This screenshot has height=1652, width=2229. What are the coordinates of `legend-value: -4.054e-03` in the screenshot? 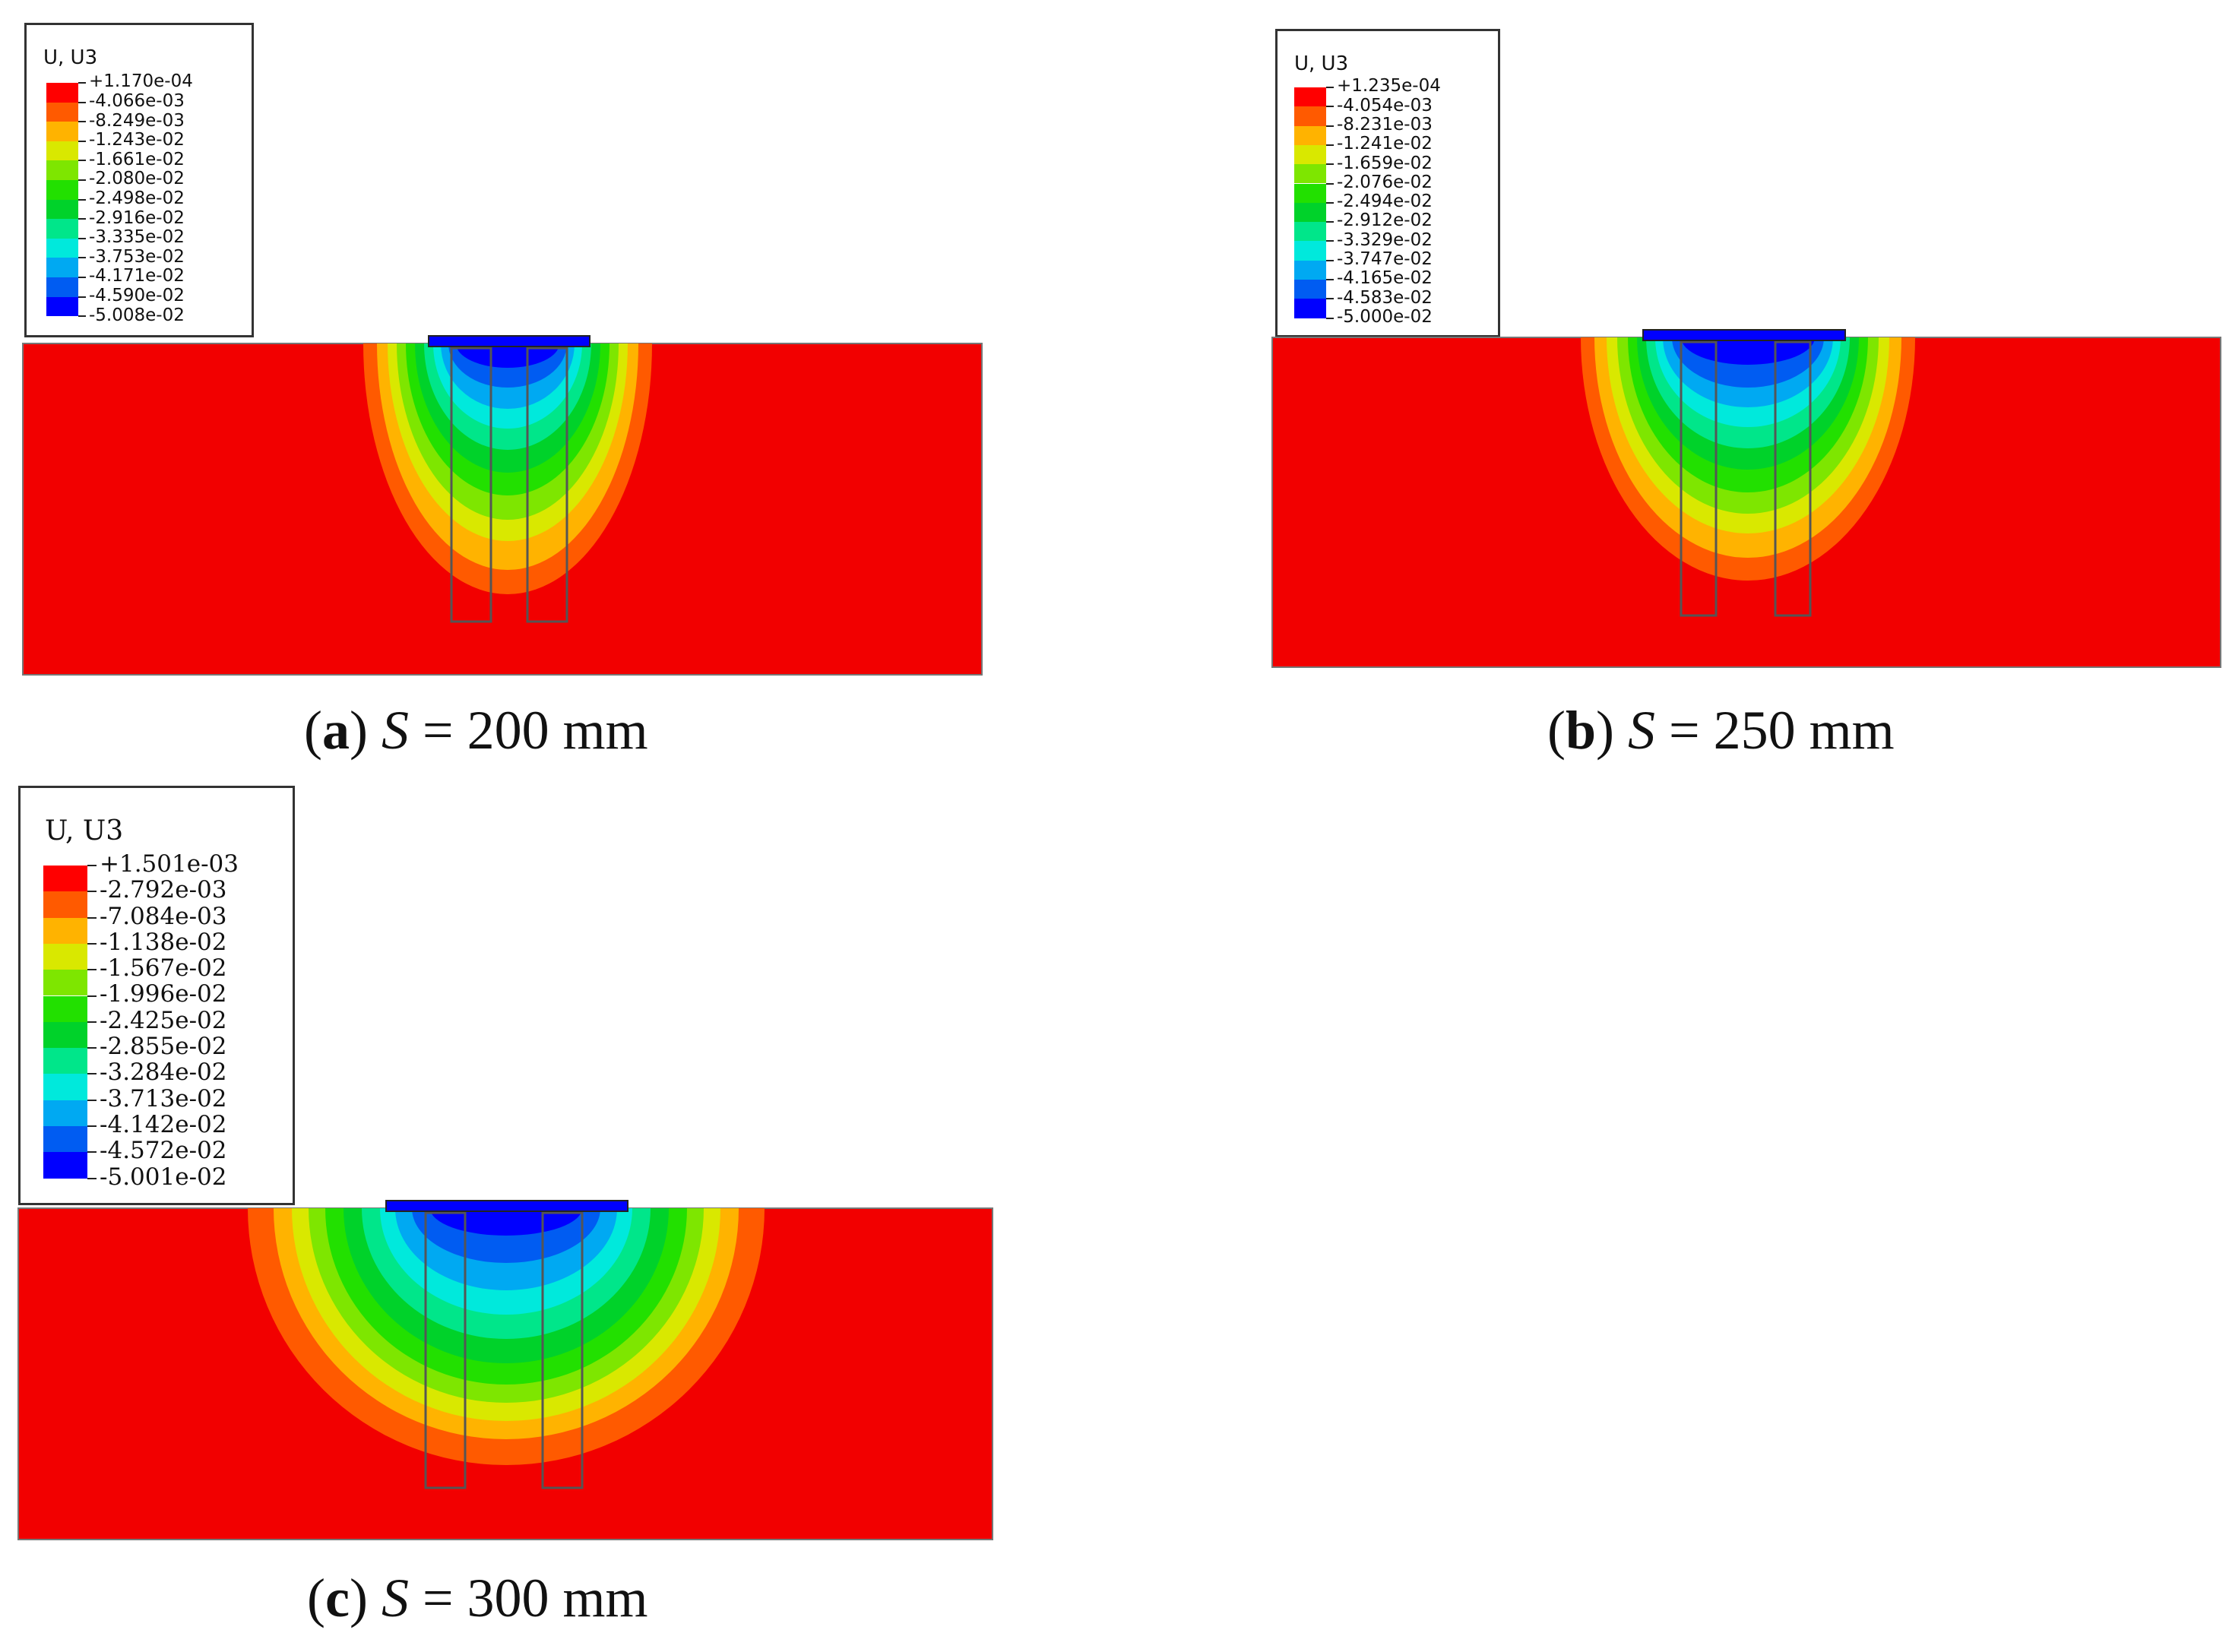 It's located at (1385, 106).